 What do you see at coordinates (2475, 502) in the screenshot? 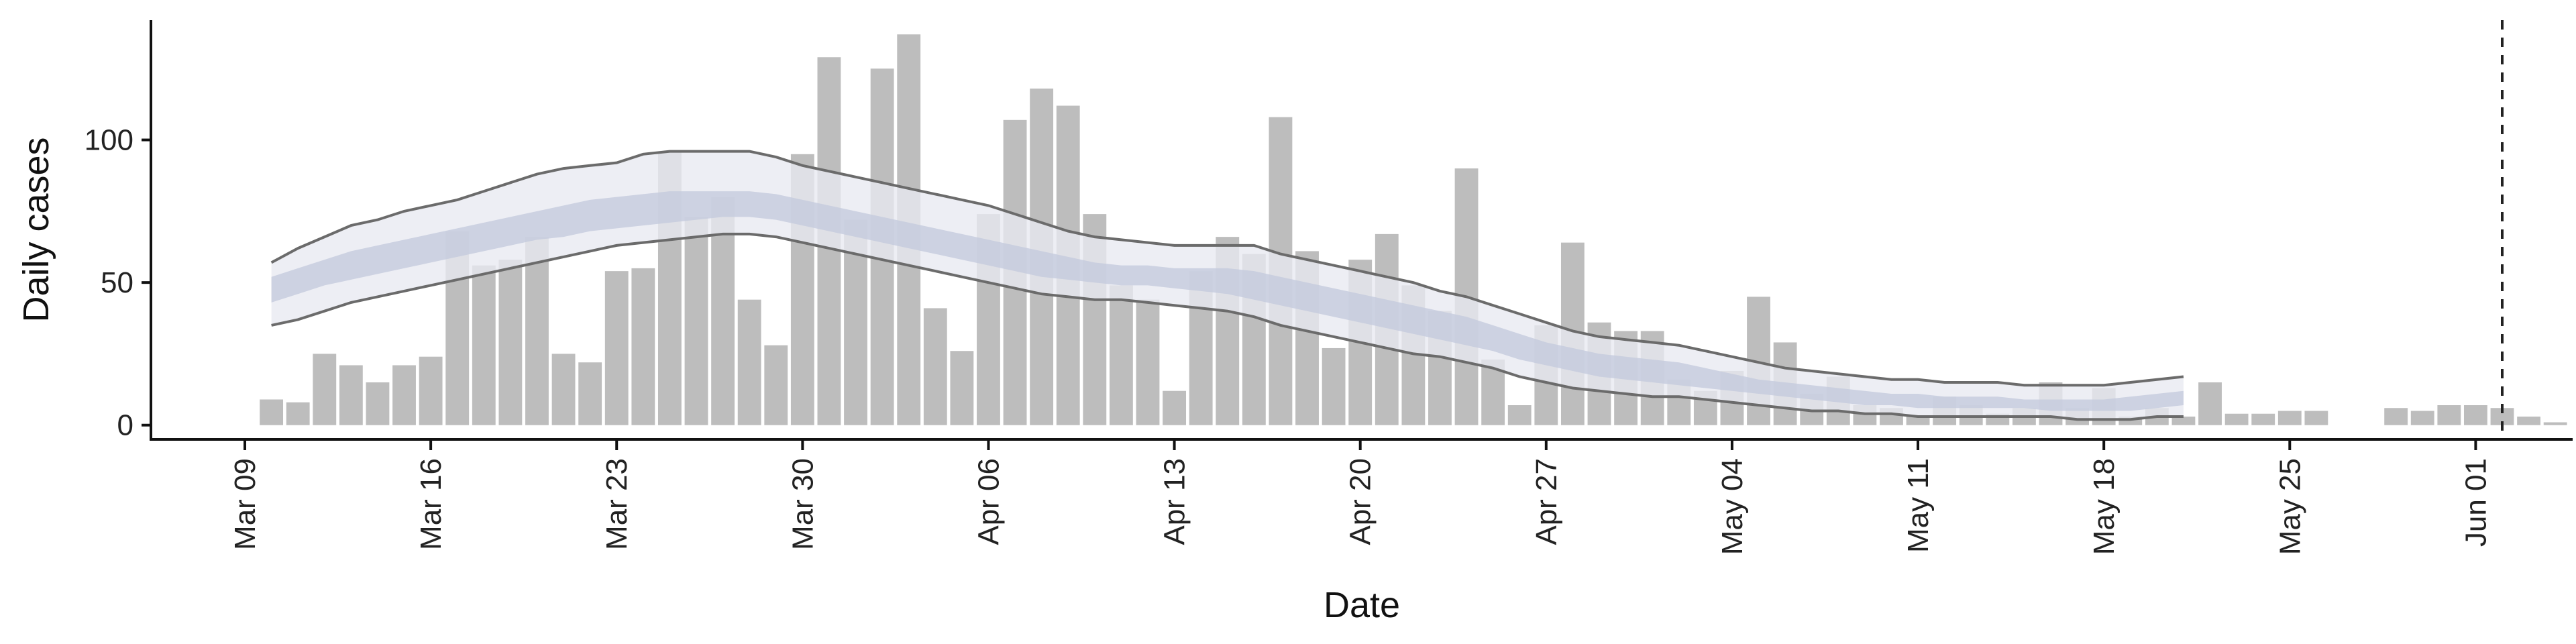
I see `x-tick-label: Jun 01` at bounding box center [2475, 502].